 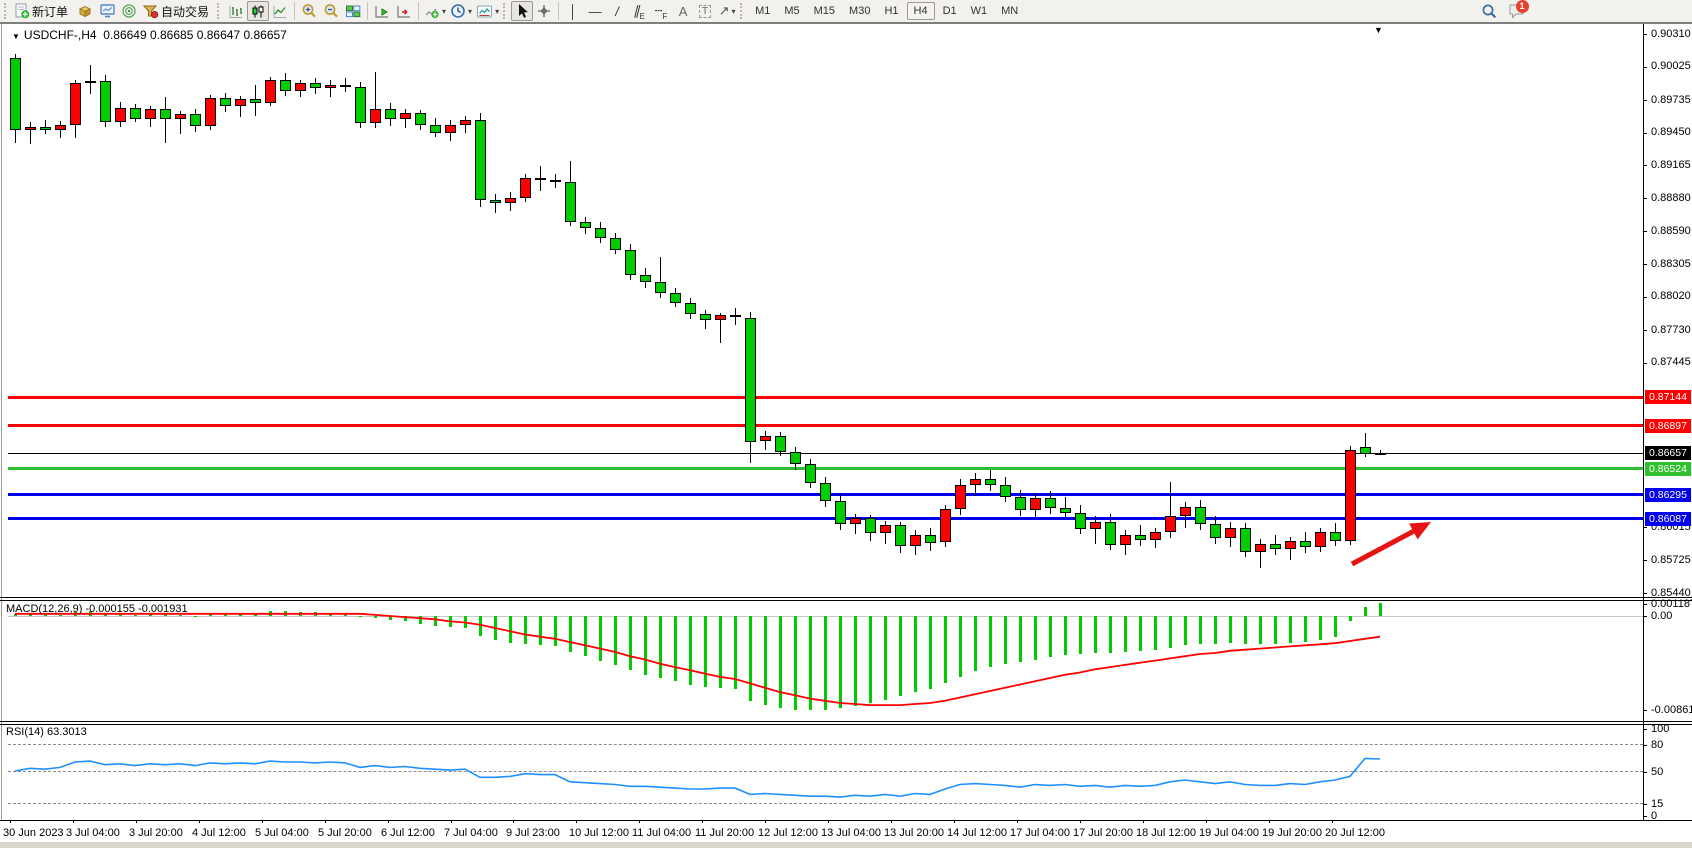 I want to click on chart-shift-button, so click(x=404, y=11).